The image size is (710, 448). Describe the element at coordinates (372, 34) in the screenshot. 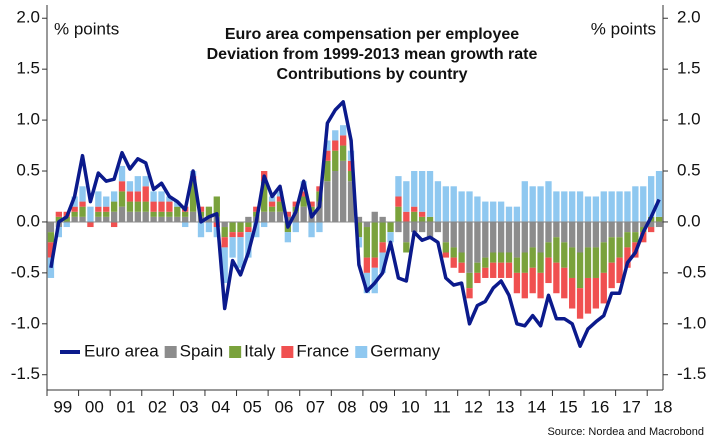

I see `chart-title: Euro area compensation per employee` at that location.